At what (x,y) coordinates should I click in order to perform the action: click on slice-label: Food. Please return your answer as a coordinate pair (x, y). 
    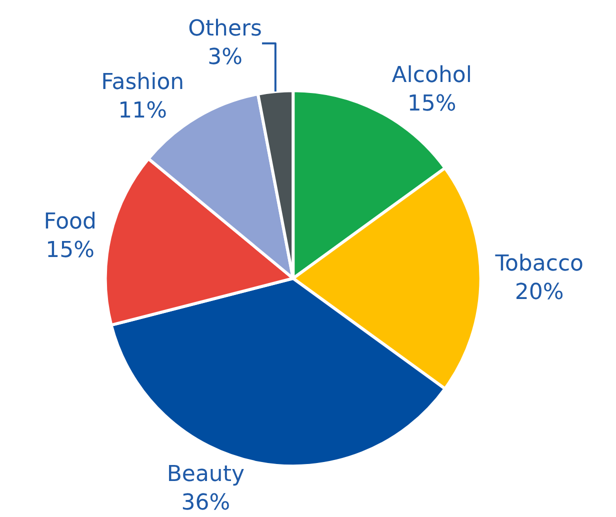
    Looking at the image, I should click on (70, 221).